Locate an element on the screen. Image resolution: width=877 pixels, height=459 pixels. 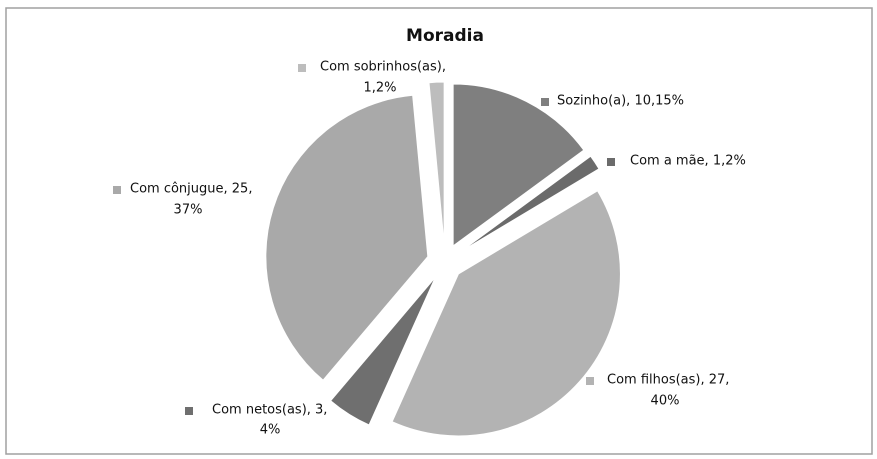
data-label: Com a mãe, 1,2% is located at coordinates (688, 161).